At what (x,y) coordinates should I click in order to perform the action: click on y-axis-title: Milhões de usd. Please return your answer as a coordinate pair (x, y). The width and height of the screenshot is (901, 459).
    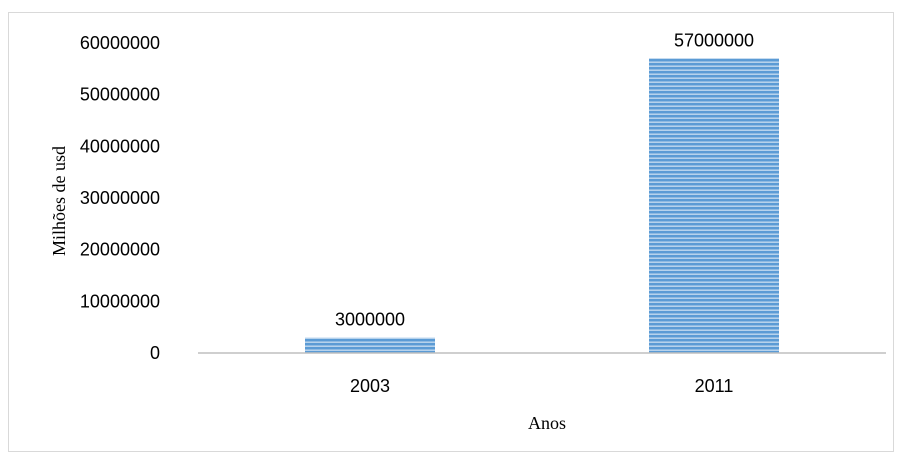
    Looking at the image, I should click on (59, 201).